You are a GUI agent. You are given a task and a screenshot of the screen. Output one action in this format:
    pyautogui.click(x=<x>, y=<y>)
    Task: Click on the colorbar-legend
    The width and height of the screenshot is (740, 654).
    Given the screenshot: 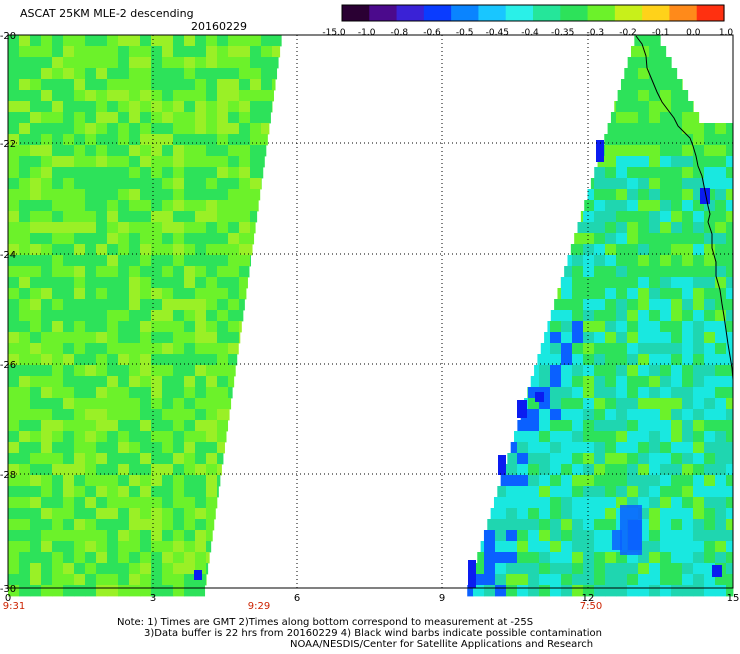 What is the action you would take?
    pyautogui.click(x=533, y=13)
    